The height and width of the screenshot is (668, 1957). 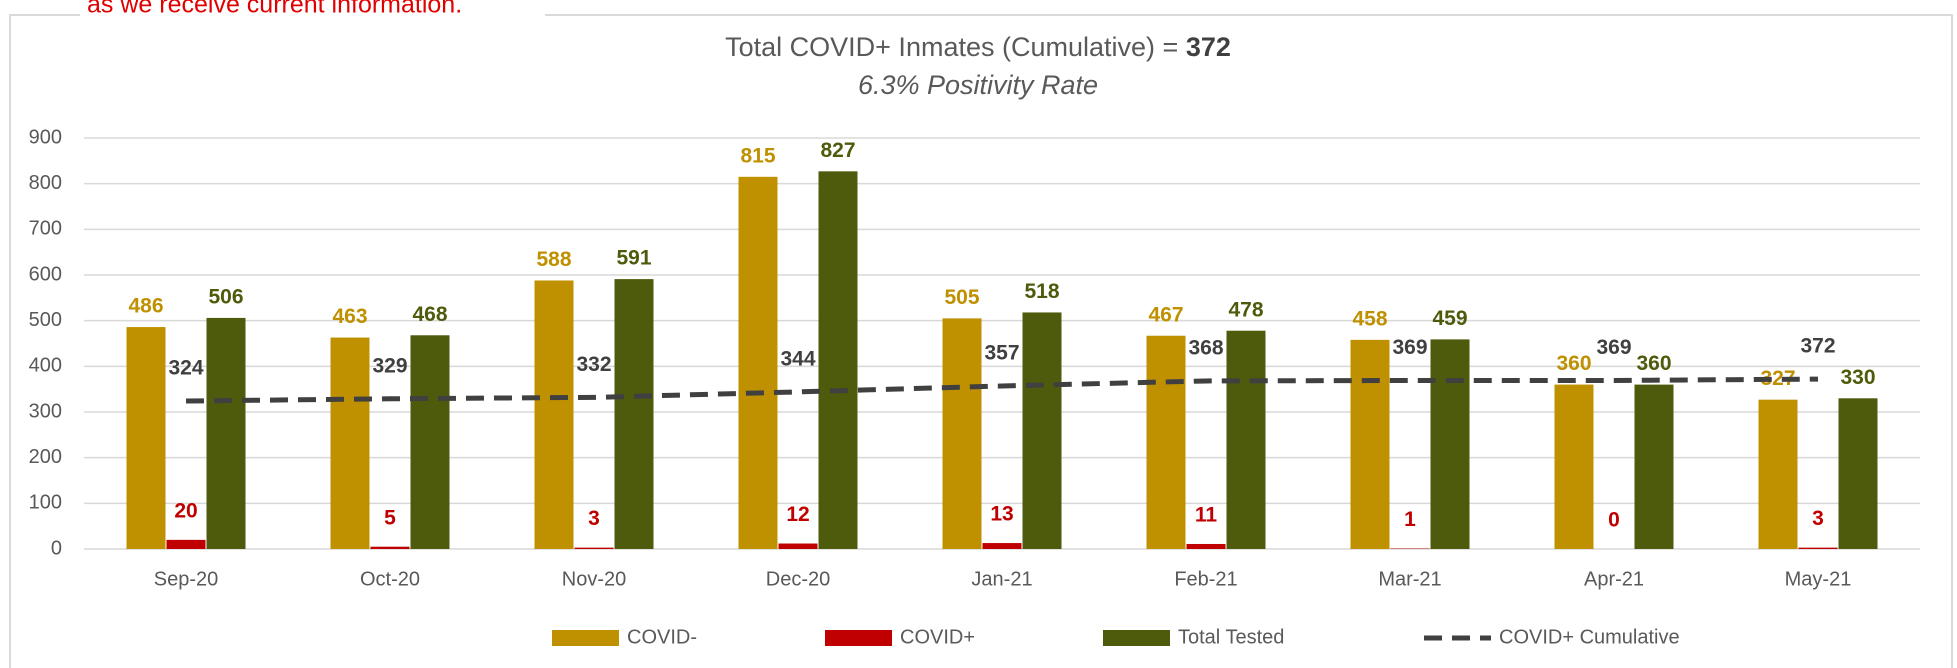 I want to click on data-label: 827, so click(x=837, y=150).